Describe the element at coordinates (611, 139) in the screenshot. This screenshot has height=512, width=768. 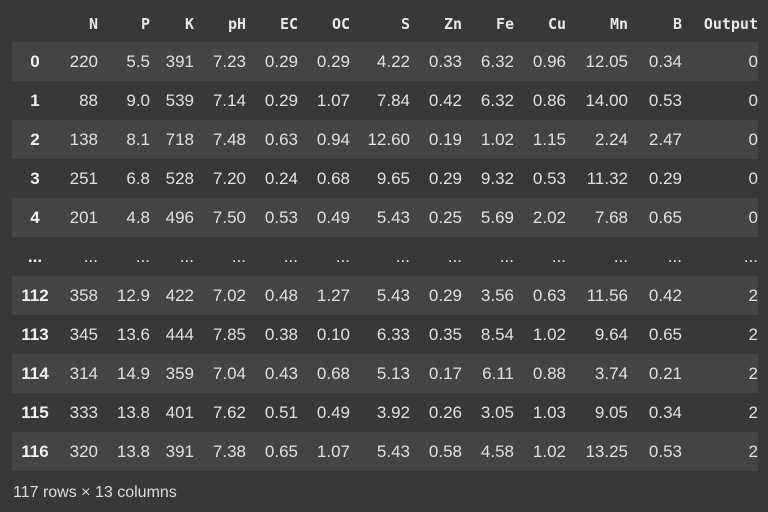
I see `table-cell: 2.24` at that location.